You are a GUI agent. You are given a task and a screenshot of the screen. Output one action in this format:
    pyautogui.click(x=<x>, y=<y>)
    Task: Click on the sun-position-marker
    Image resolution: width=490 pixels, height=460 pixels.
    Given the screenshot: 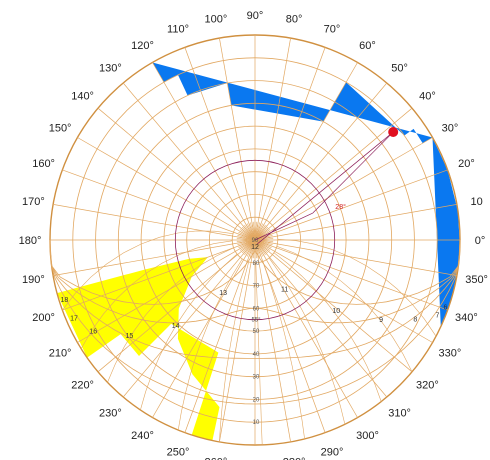 What is the action you would take?
    pyautogui.click(x=393, y=132)
    